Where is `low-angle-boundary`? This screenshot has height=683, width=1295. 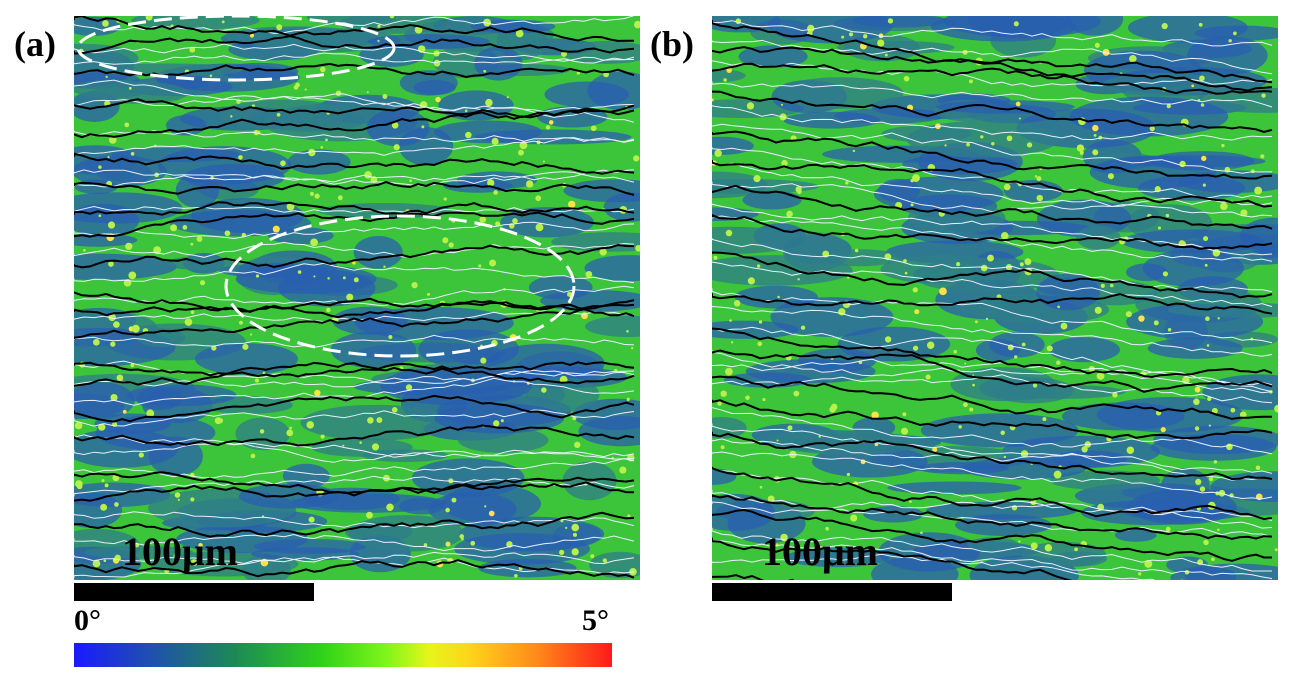 low-angle-boundary is located at coordinates (354, 452).